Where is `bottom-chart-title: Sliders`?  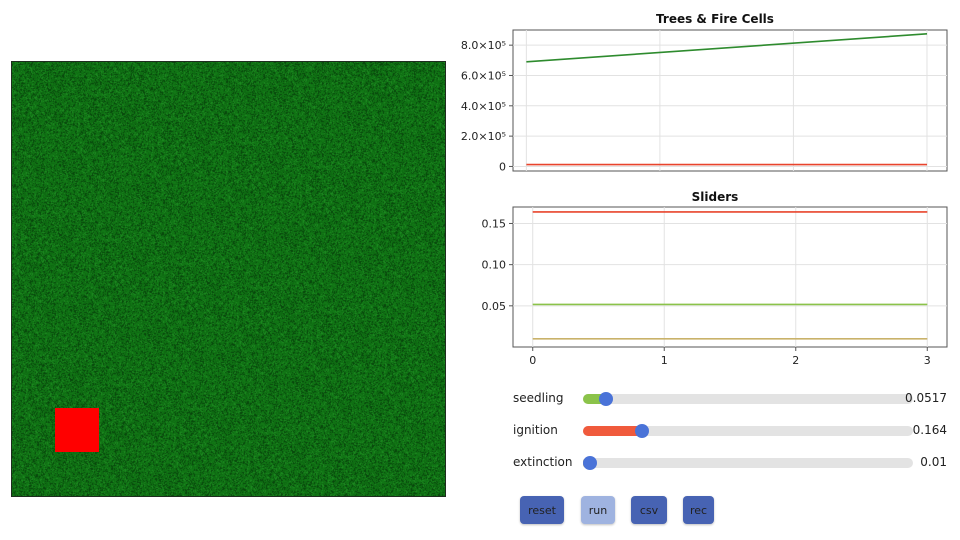
bottom-chart-title: Sliders is located at coordinates (715, 197).